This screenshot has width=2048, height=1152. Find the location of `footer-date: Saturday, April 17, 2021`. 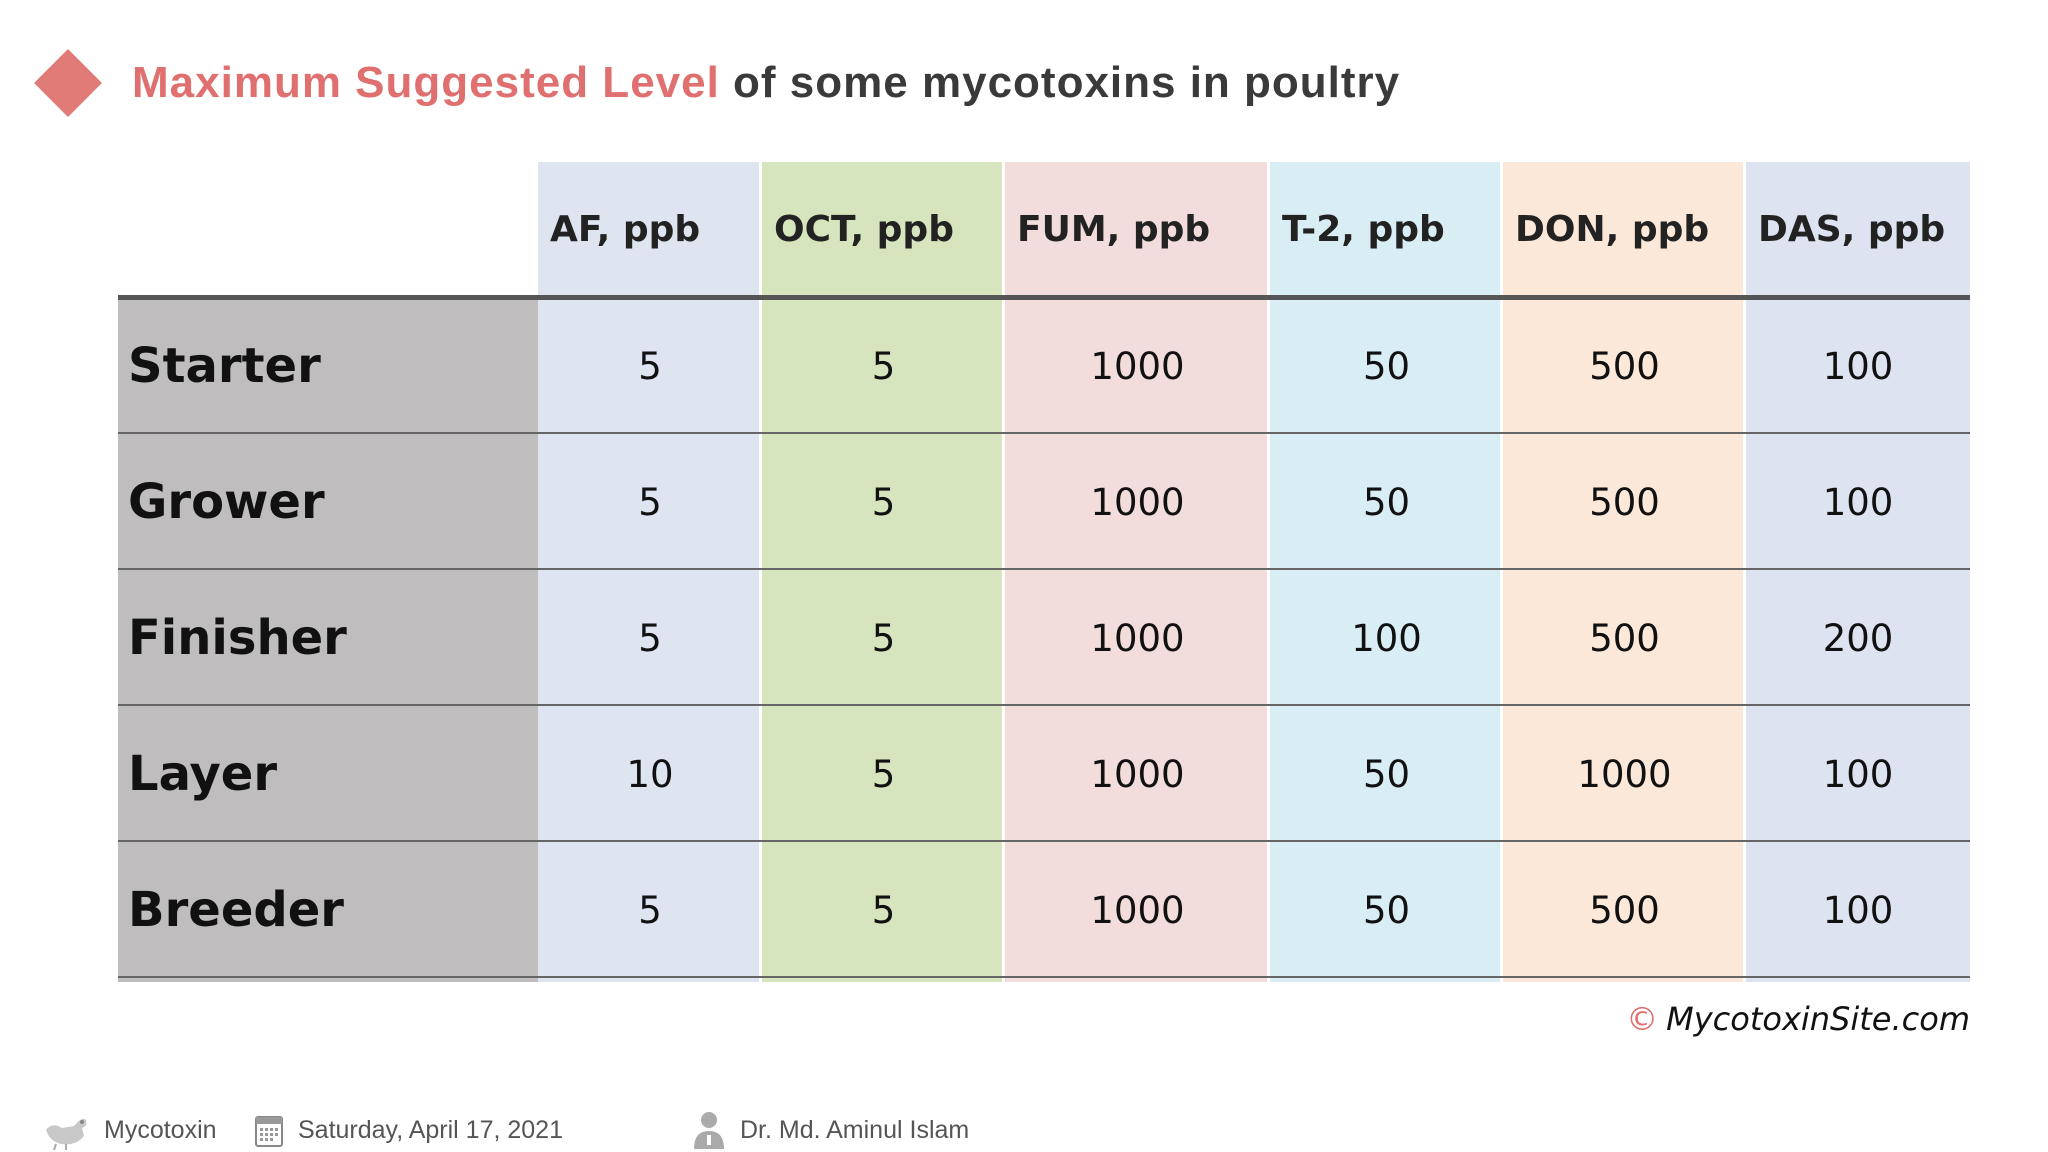

footer-date: Saturday, April 17, 2021 is located at coordinates (408, 1130).